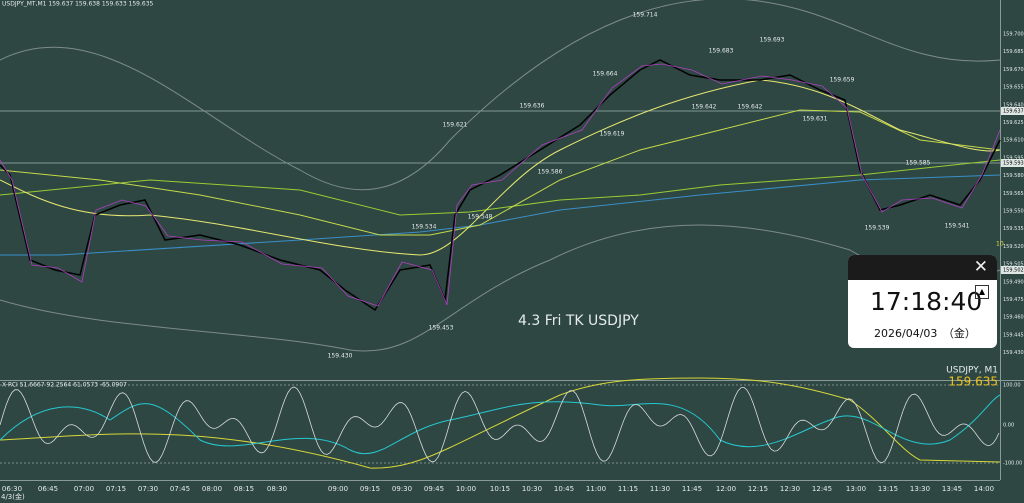 Image resolution: width=1024 pixels, height=503 pixels. Describe the element at coordinates (790, 489) in the screenshot. I see `time-label: 12:30` at that location.